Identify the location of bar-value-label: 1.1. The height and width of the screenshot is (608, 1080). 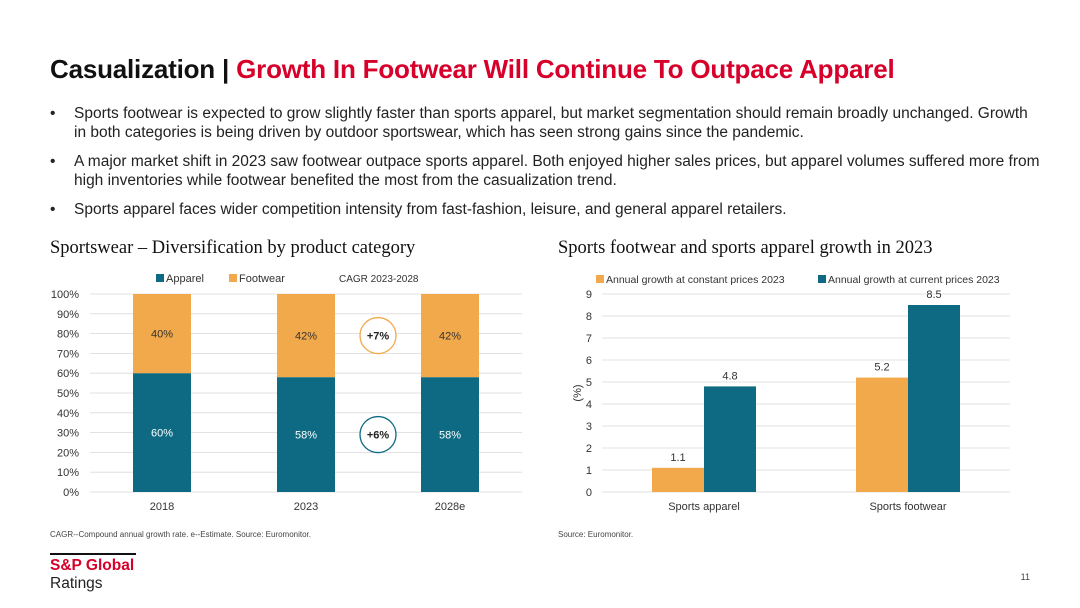
(677, 458).